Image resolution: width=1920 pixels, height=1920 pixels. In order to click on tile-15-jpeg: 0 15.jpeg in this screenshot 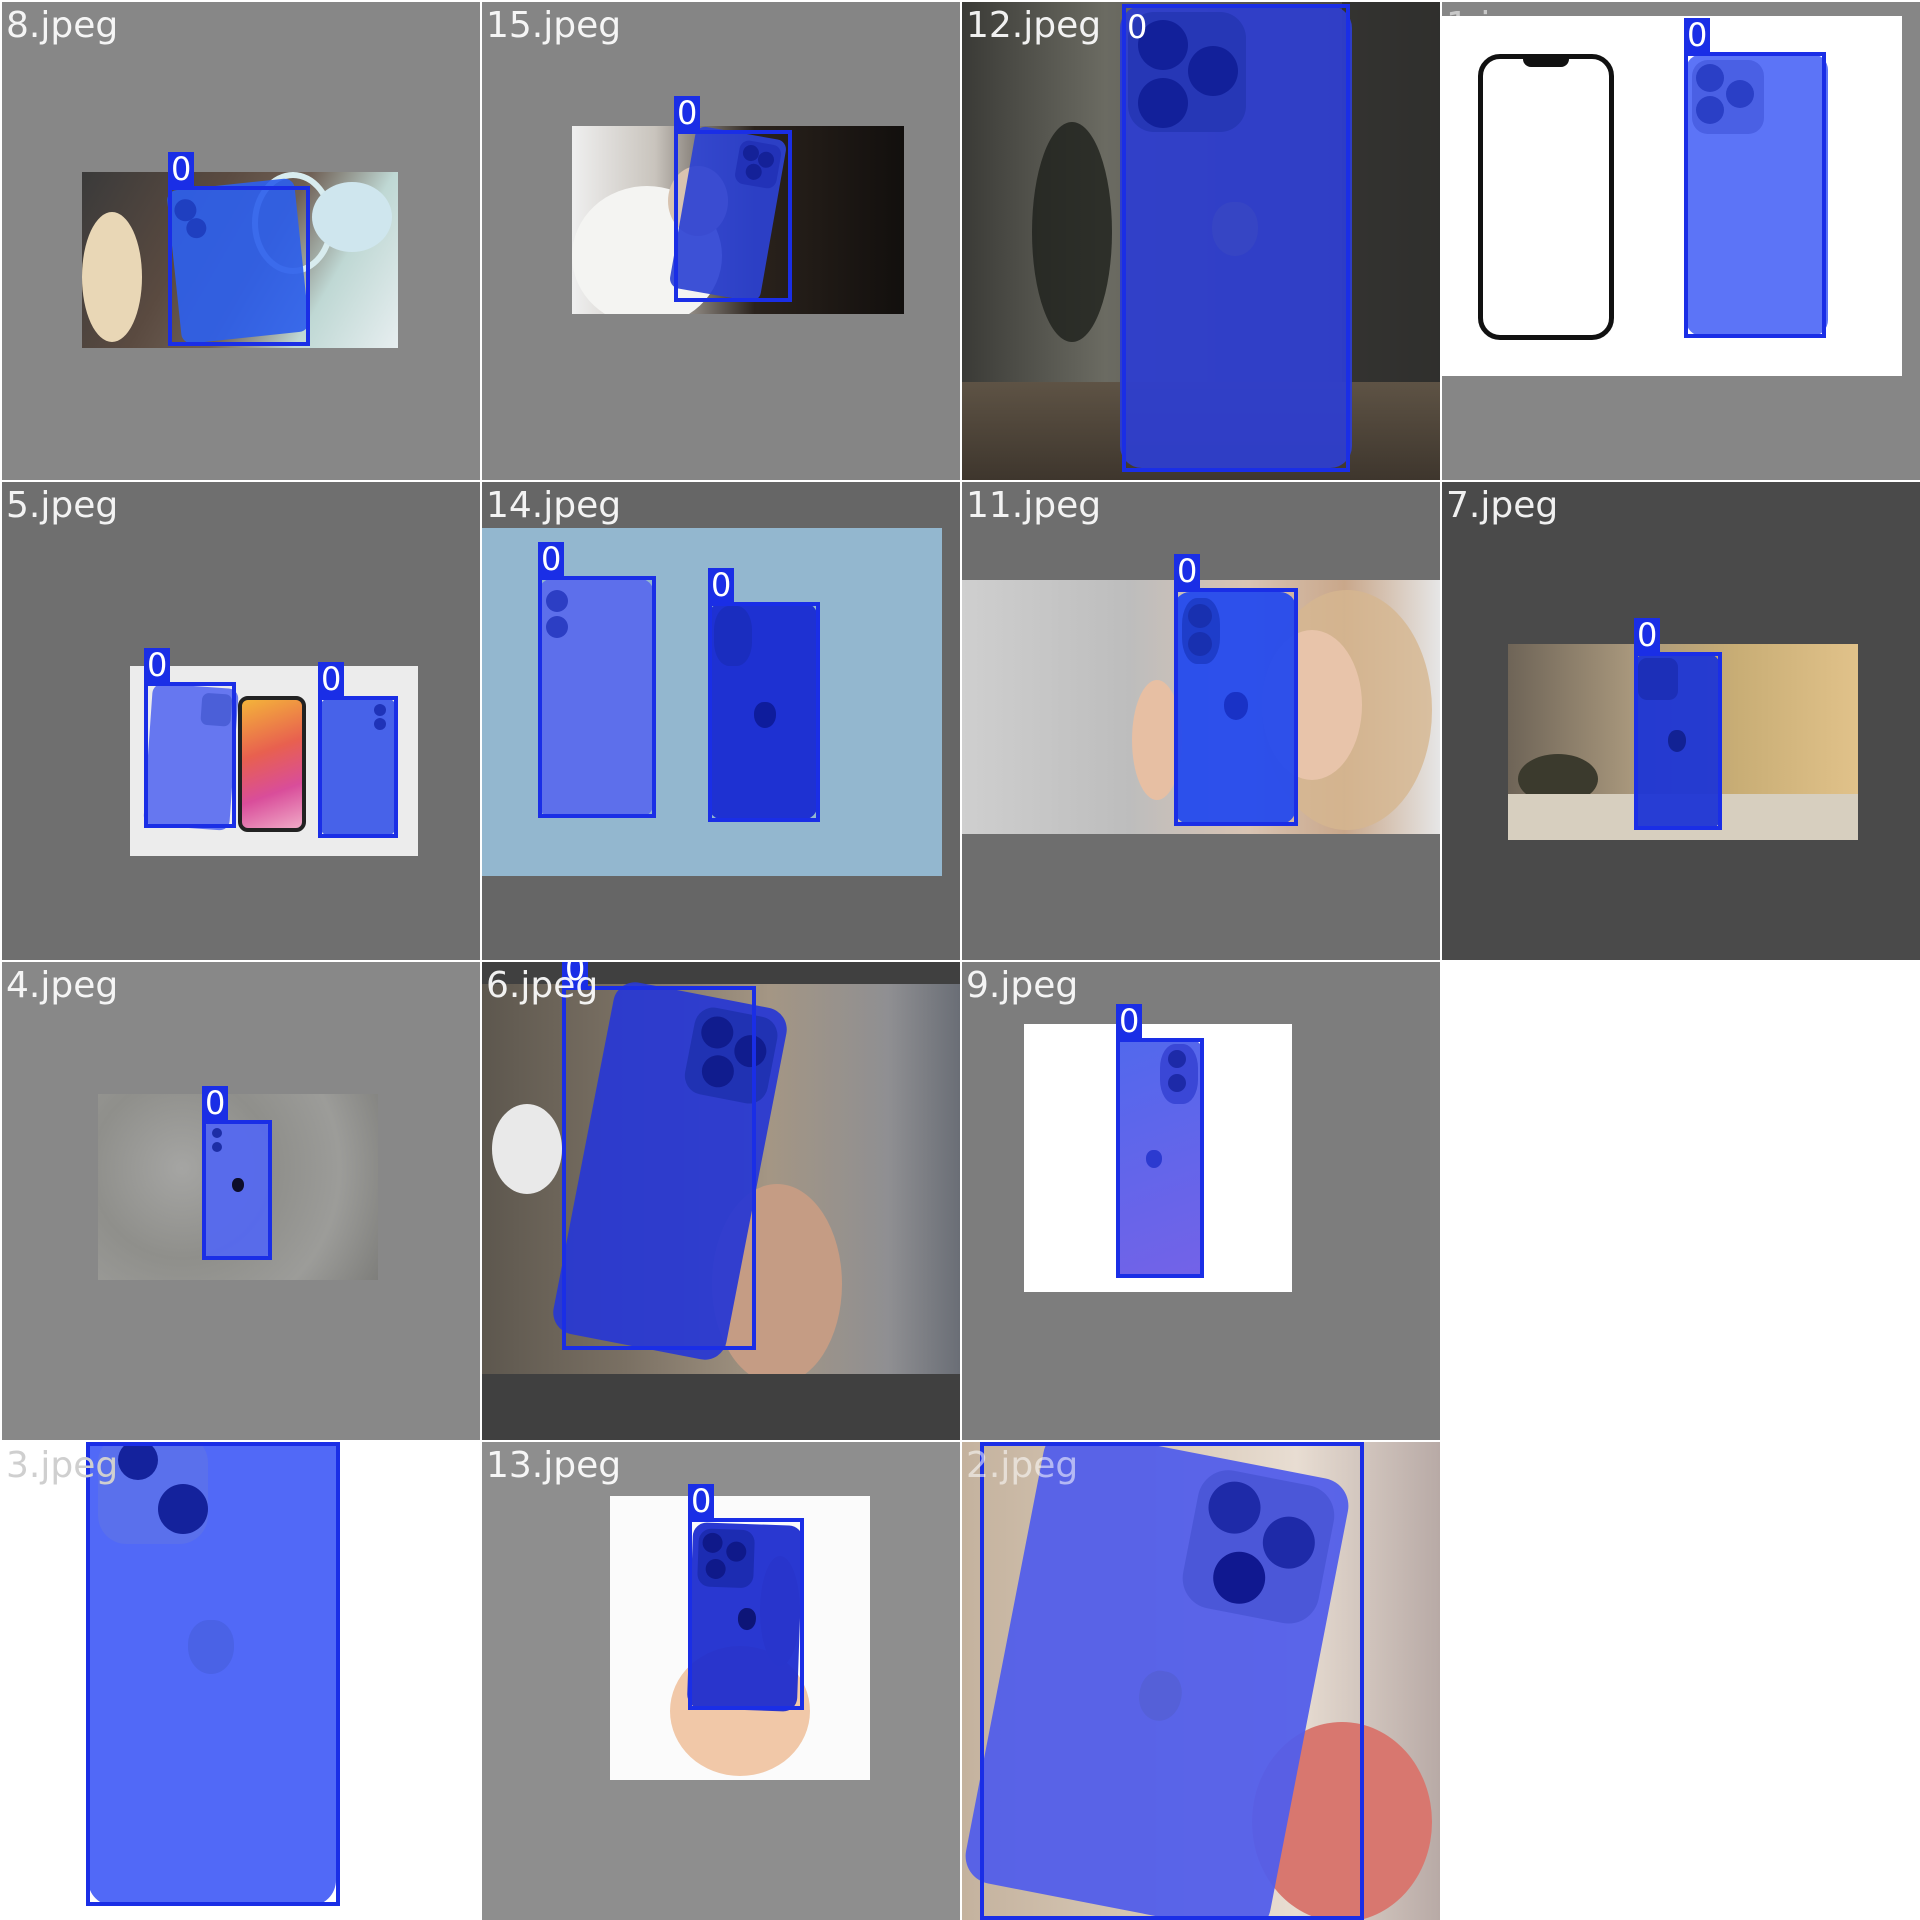, I will do `click(721, 241)`.